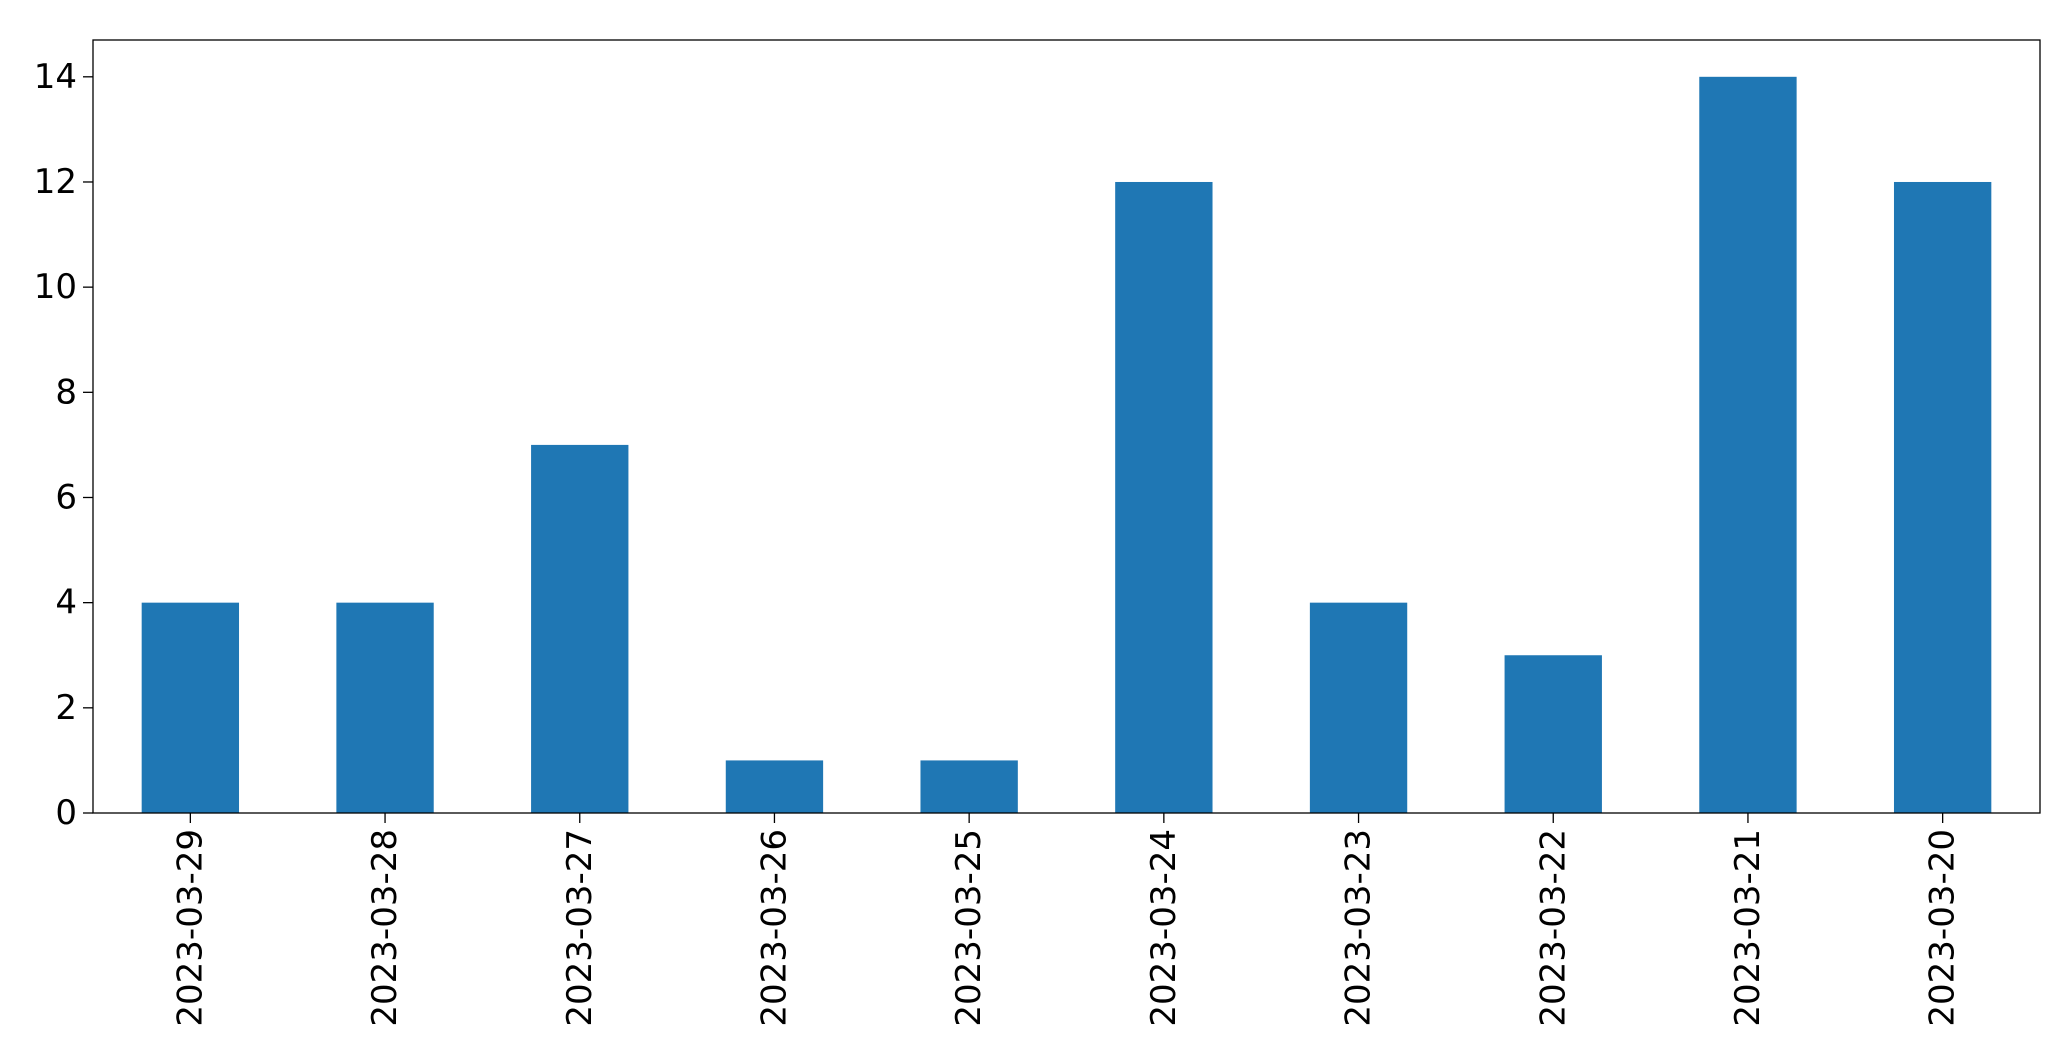 The image size is (2071, 1061). I want to click on x-tick-label: 2023-03-29, so click(190, 928).